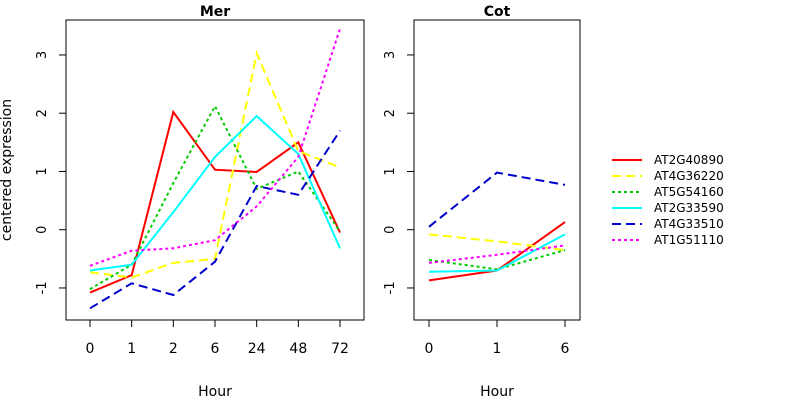 This screenshot has width=800, height=404. Describe the element at coordinates (497, 392) in the screenshot. I see `x-axis-title-cot: Hour` at that location.